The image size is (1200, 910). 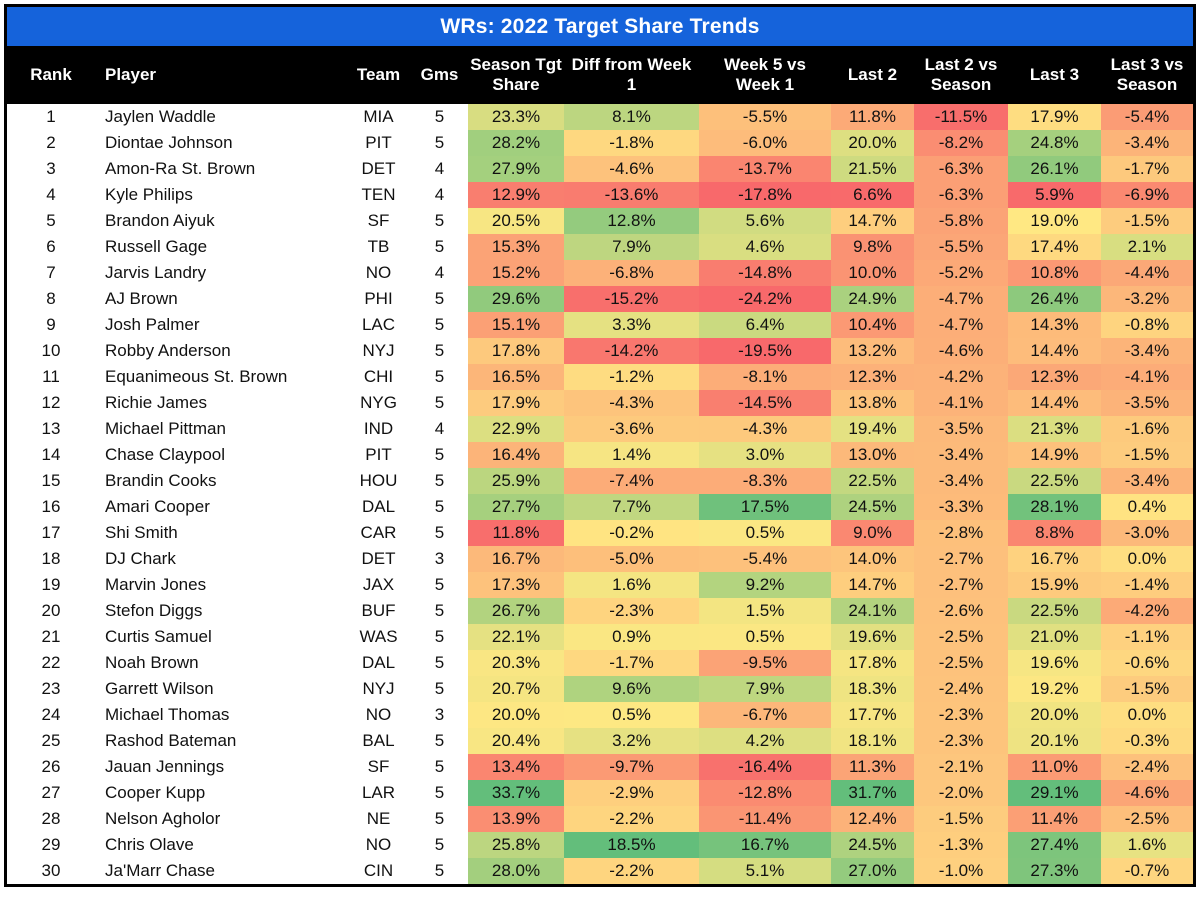 What do you see at coordinates (1054, 507) in the screenshot?
I see `last3-cell: 28.1%` at bounding box center [1054, 507].